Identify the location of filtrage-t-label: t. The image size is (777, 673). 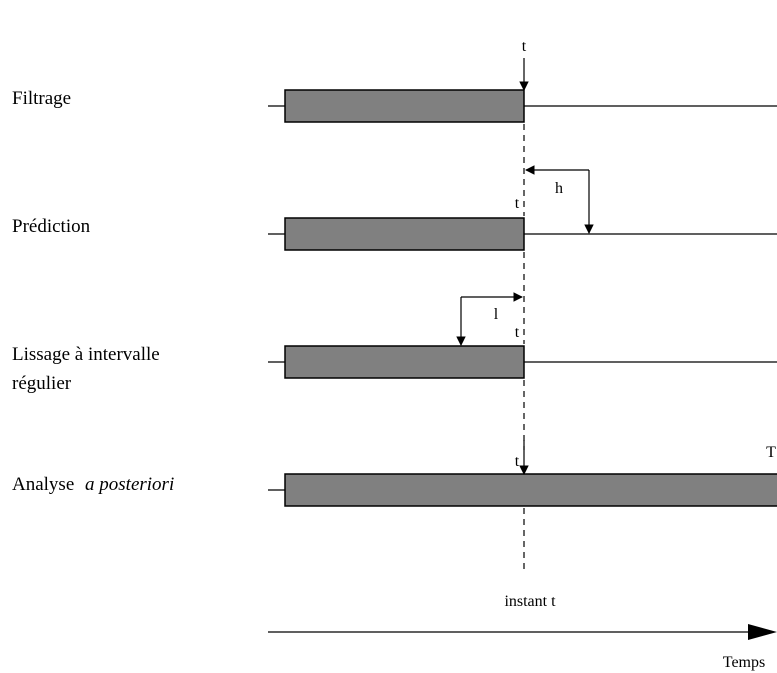
(524, 46).